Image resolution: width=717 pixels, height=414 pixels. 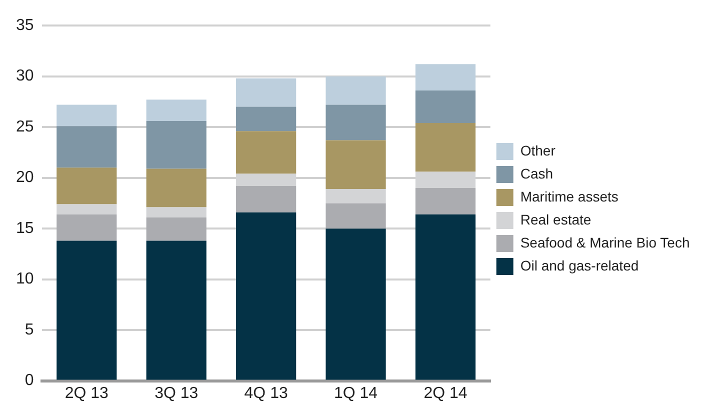 I want to click on y-tick-label: 25, so click(x=25, y=127).